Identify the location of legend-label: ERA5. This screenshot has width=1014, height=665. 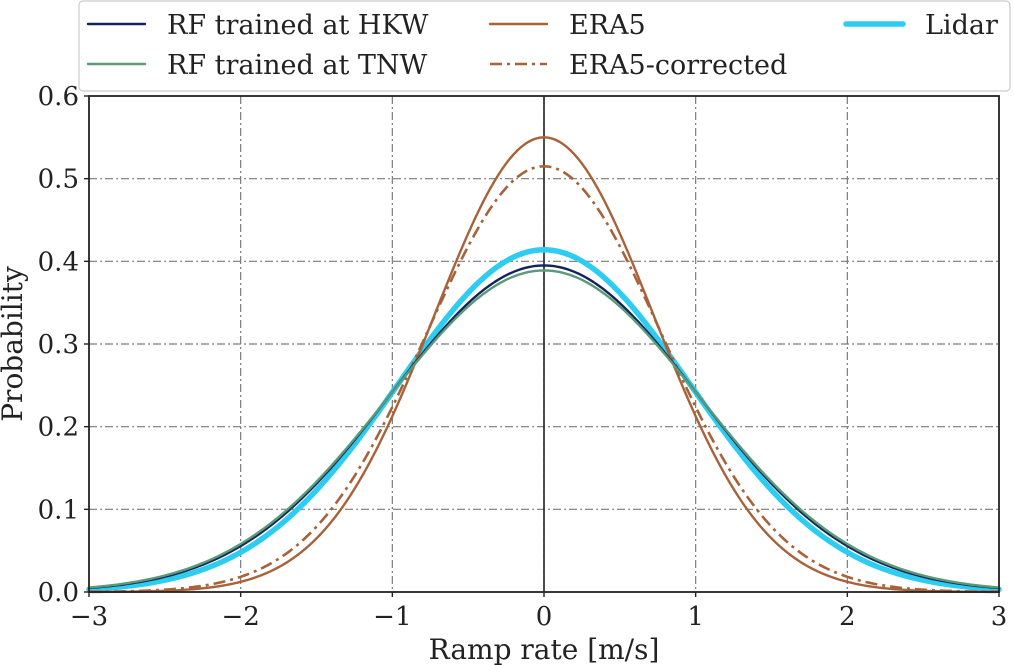
(607, 25).